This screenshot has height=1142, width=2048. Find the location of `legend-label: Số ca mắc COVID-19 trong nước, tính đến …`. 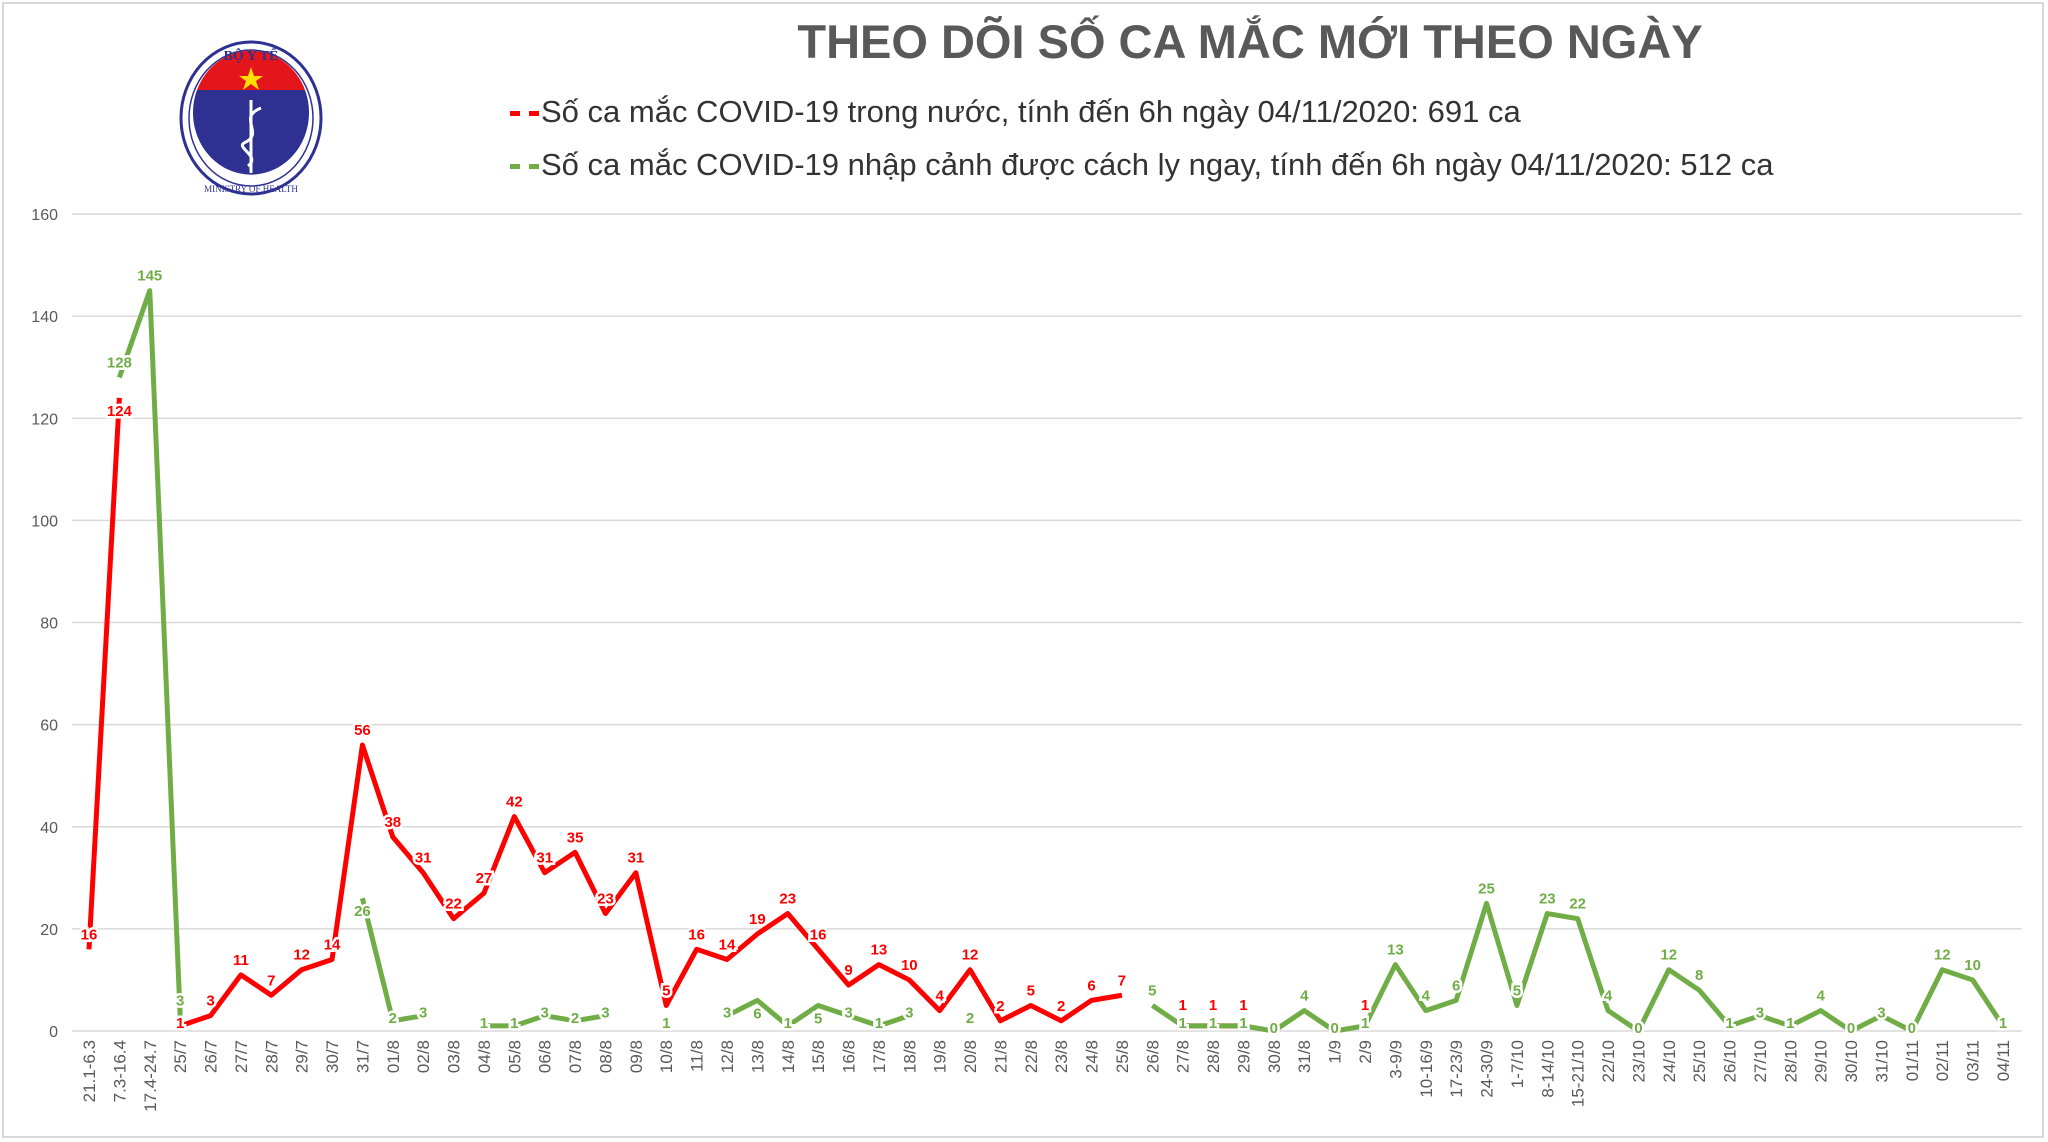

legend-label: Số ca mắc COVID-19 trong nước, tính đến … is located at coordinates (1031, 111).